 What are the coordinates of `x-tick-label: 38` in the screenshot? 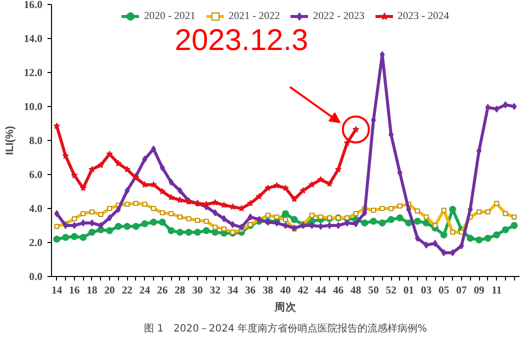 It's located at (268, 291).